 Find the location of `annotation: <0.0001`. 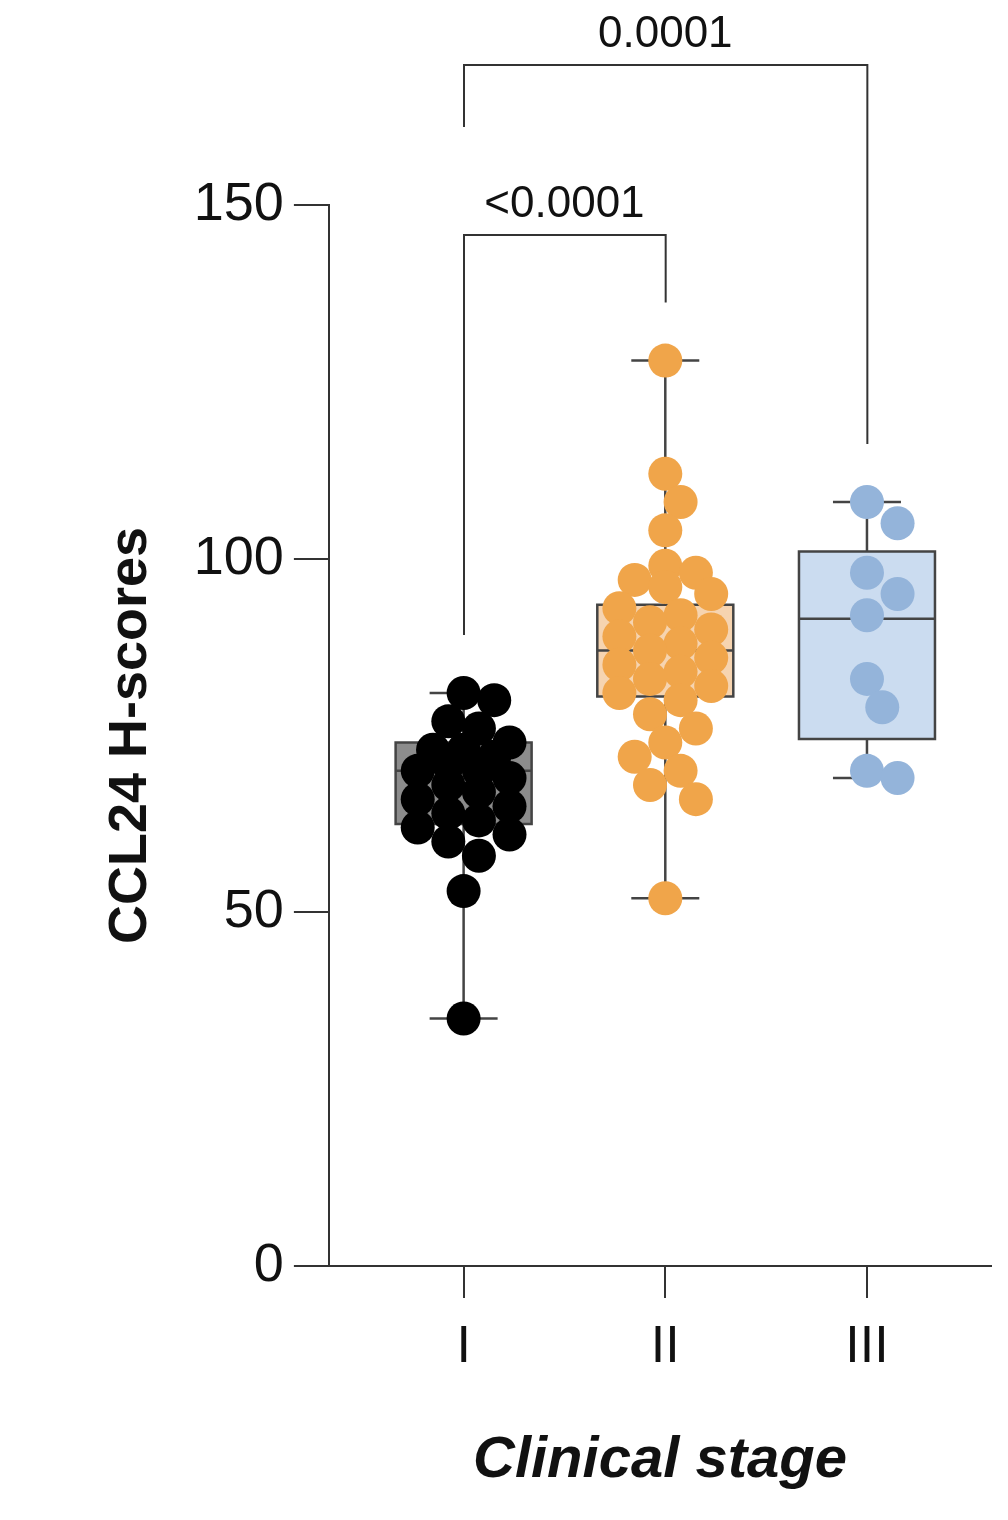

annotation: <0.0001 is located at coordinates (564, 202).